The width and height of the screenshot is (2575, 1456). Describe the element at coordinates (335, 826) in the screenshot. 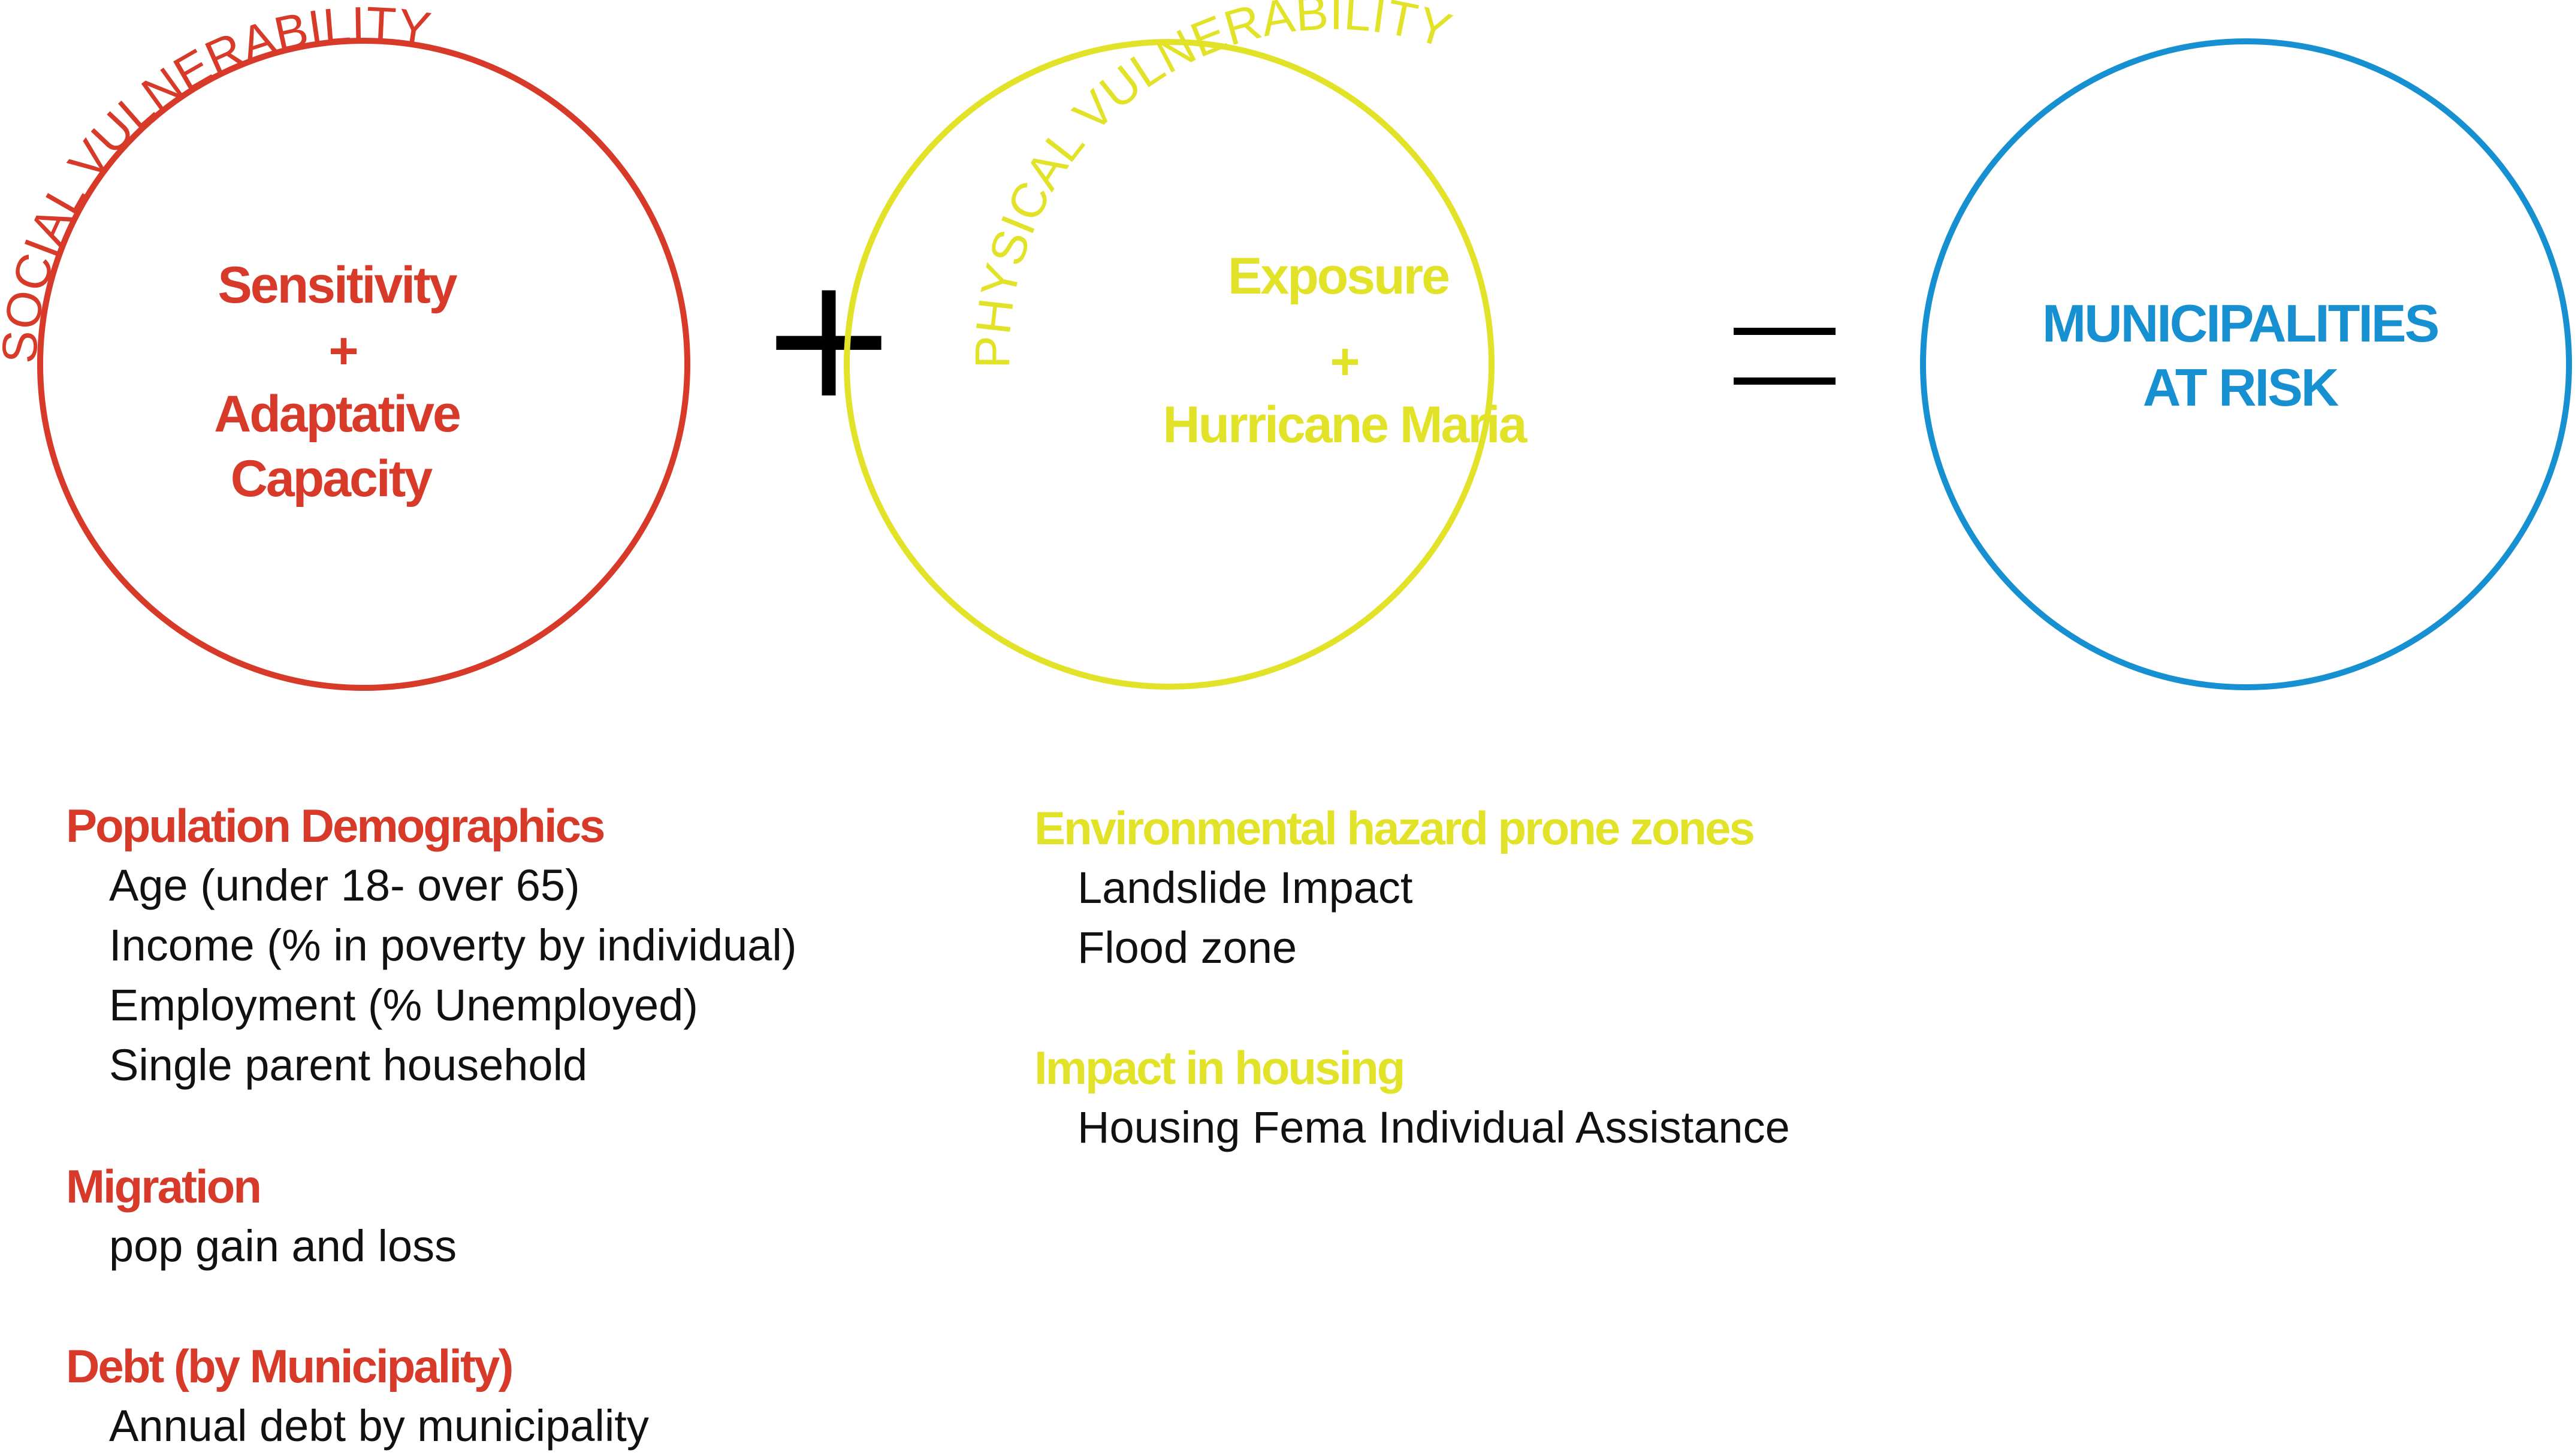

I see `population-demographics-title: Population Demographics` at that location.